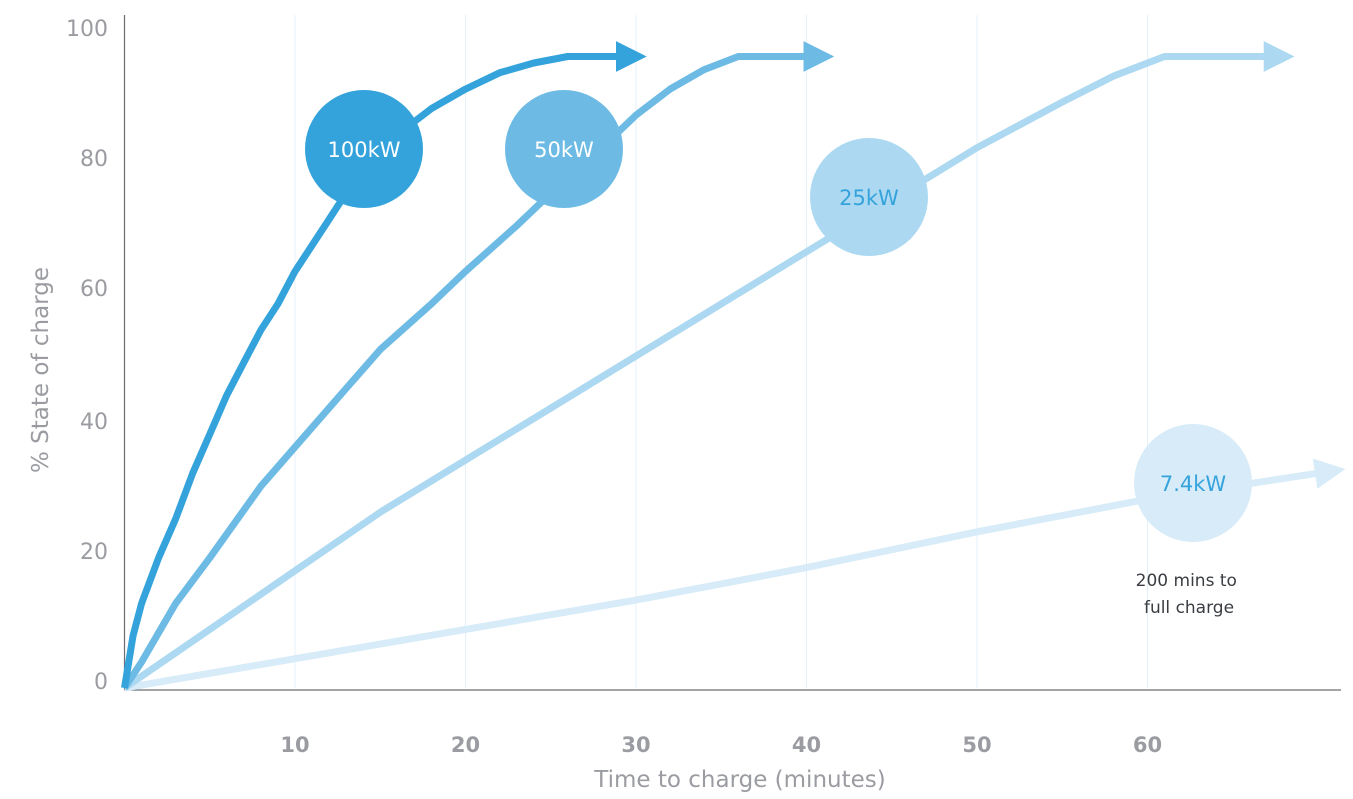  What do you see at coordinates (1186, 581) in the screenshot?
I see `annotation-line-1: 200 mins to` at bounding box center [1186, 581].